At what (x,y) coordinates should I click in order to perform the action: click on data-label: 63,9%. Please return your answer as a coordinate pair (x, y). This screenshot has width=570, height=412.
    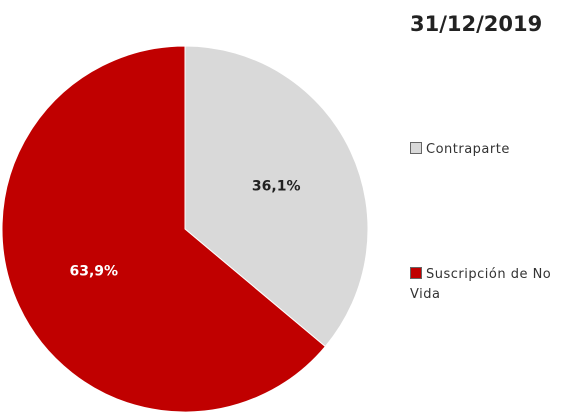
    Looking at the image, I should click on (94, 272).